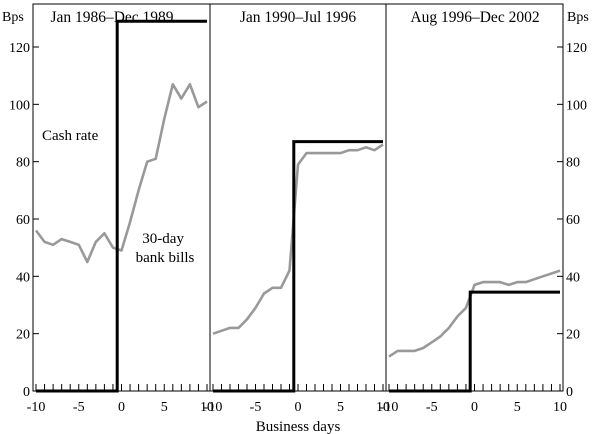  What do you see at coordinates (23, 163) in the screenshot?
I see `y-tick-label-left: 80` at bounding box center [23, 163].